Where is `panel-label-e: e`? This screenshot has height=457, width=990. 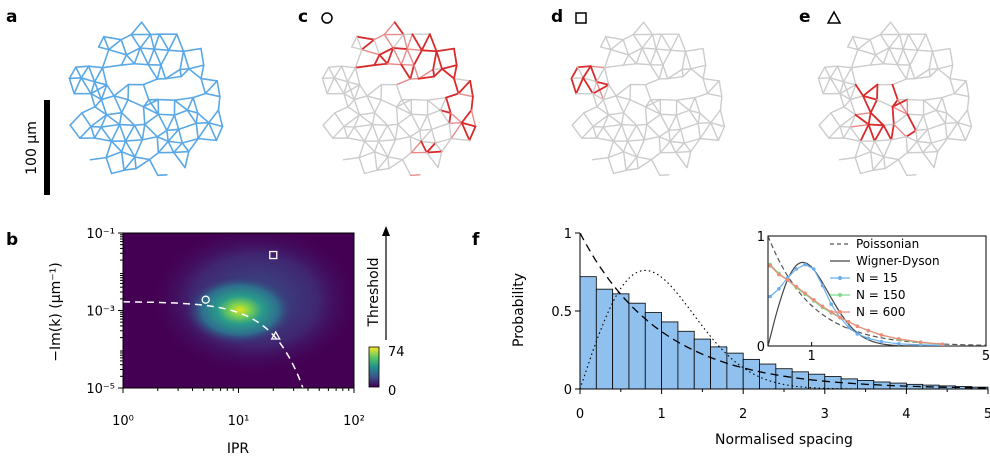 panel-label-e: e is located at coordinates (805, 17).